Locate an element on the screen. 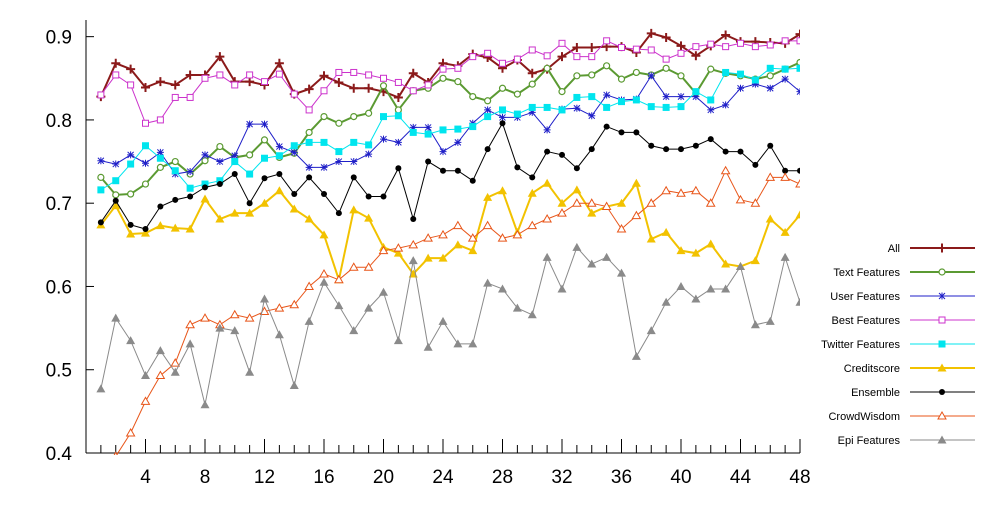 This screenshot has height=505, width=1000. y-tick-label: 0.5 is located at coordinates (59, 371).